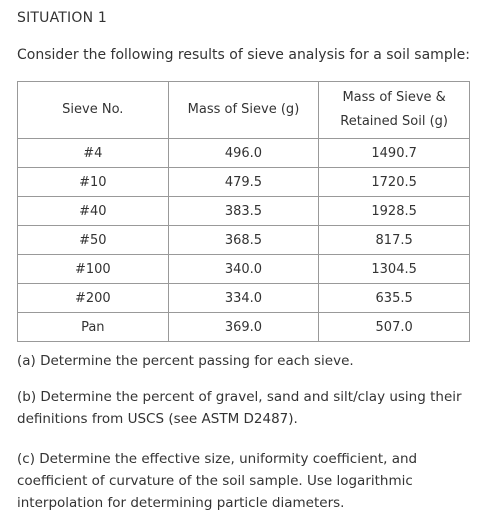 The width and height of the screenshot is (496, 529). I want to click on cell-mass-sieve: 340.0, so click(243, 269).